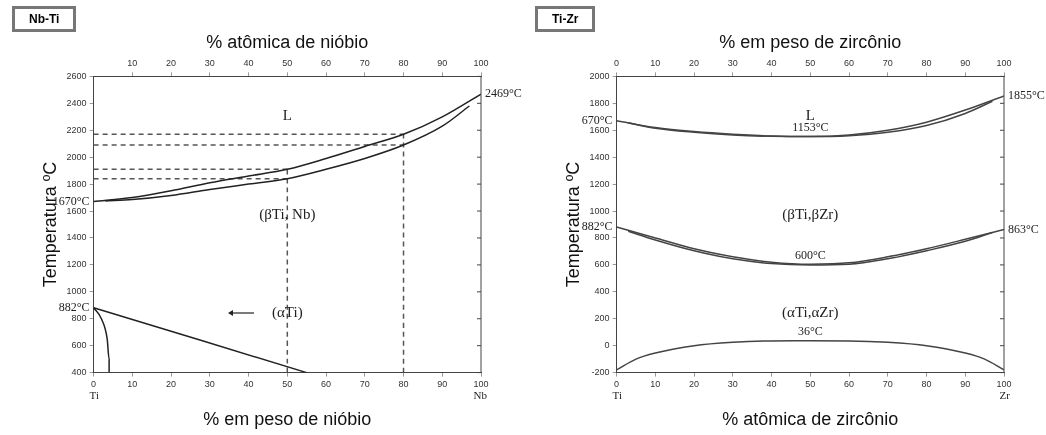 The width and height of the screenshot is (1046, 435). I want to click on y-tick-label: 2600, so click(76, 75).